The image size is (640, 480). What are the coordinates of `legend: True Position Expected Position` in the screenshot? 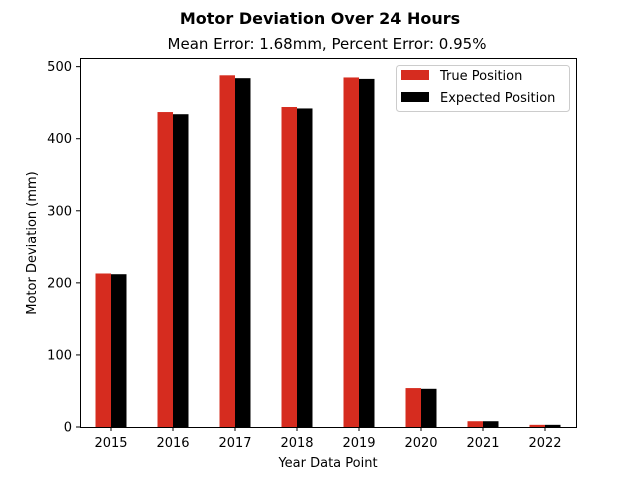 It's located at (483, 88).